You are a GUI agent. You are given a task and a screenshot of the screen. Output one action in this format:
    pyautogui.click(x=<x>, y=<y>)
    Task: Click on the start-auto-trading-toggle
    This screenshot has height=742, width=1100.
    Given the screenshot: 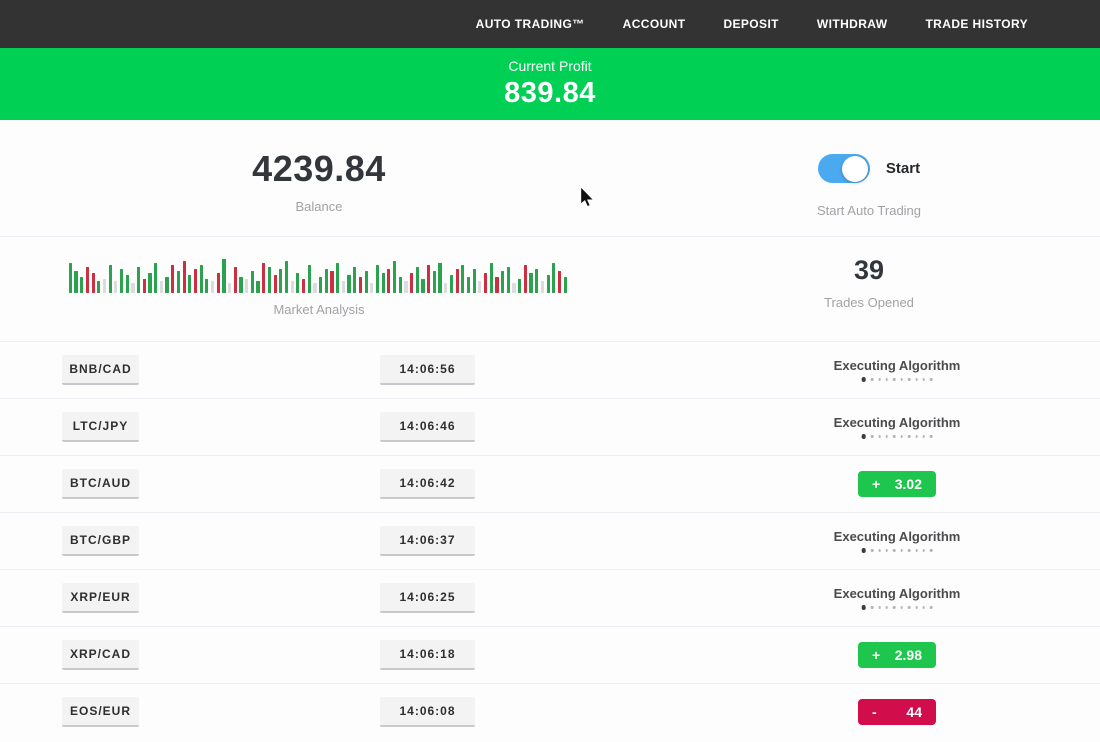 What is the action you would take?
    pyautogui.click(x=843, y=168)
    